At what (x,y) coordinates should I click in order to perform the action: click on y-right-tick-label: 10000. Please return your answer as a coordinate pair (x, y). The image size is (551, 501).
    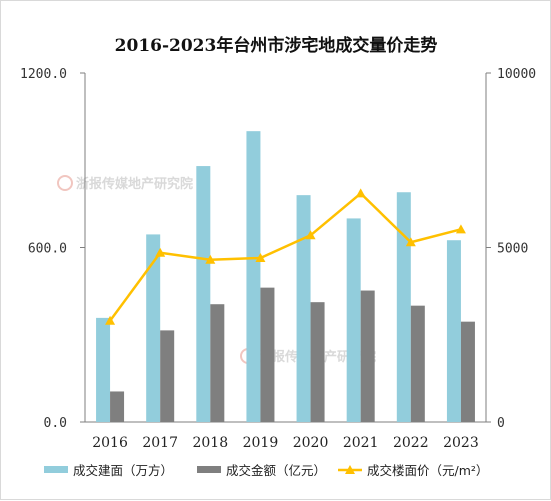
    Looking at the image, I should click on (516, 74).